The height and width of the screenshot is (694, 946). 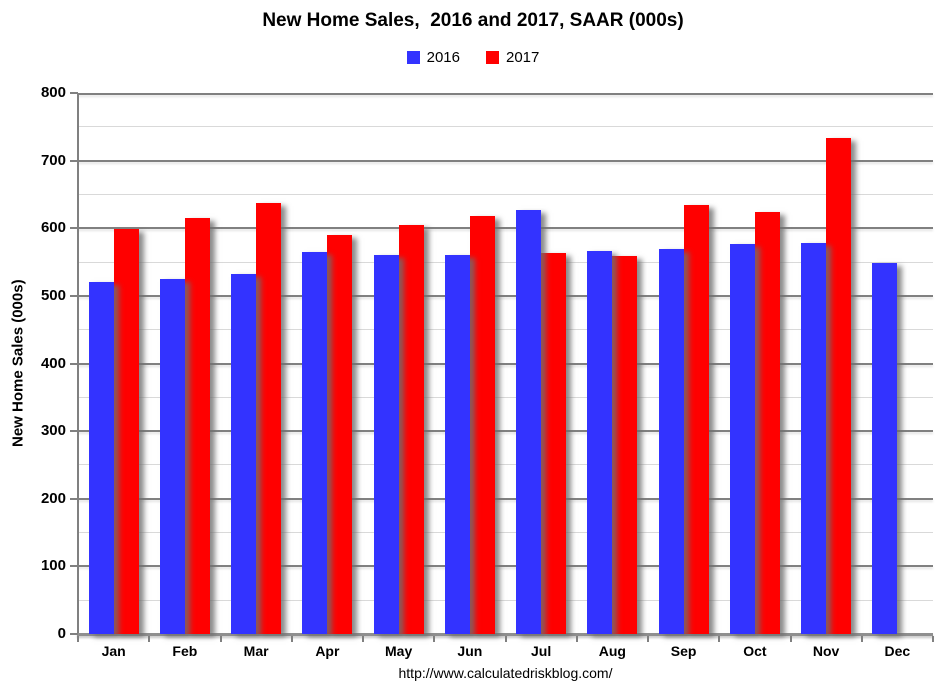 What do you see at coordinates (413, 57) in the screenshot?
I see `legend-swatch-2016-icon` at bounding box center [413, 57].